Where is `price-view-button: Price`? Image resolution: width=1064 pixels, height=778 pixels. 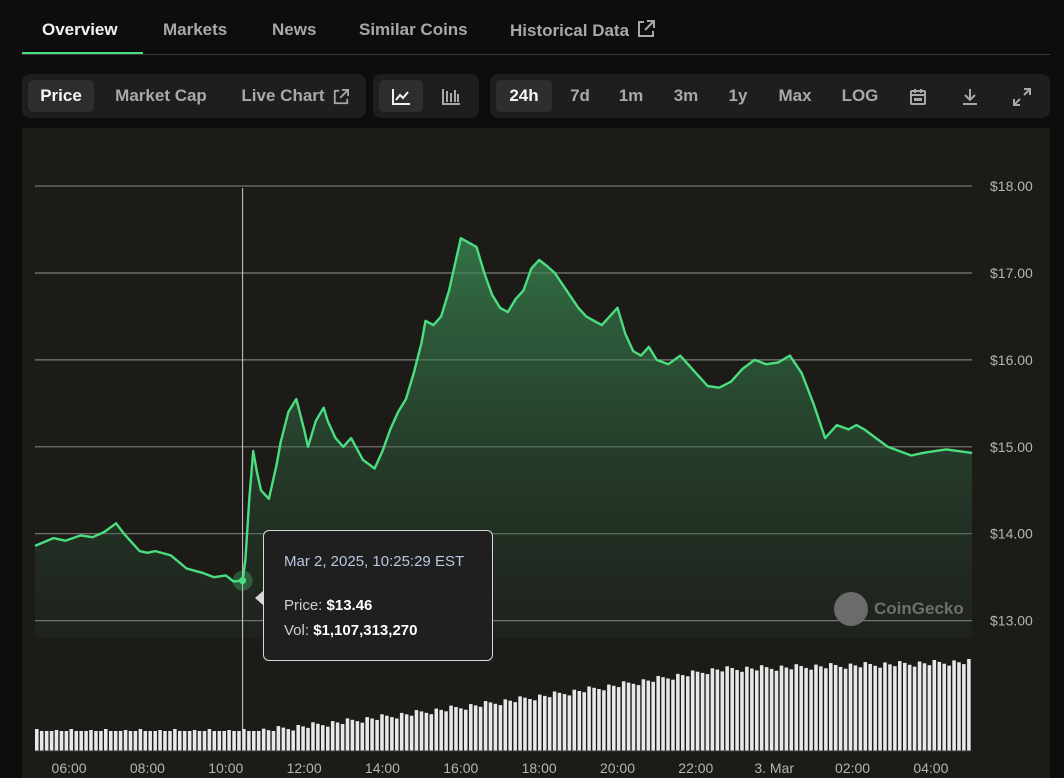
price-view-button: Price is located at coordinates (61, 96).